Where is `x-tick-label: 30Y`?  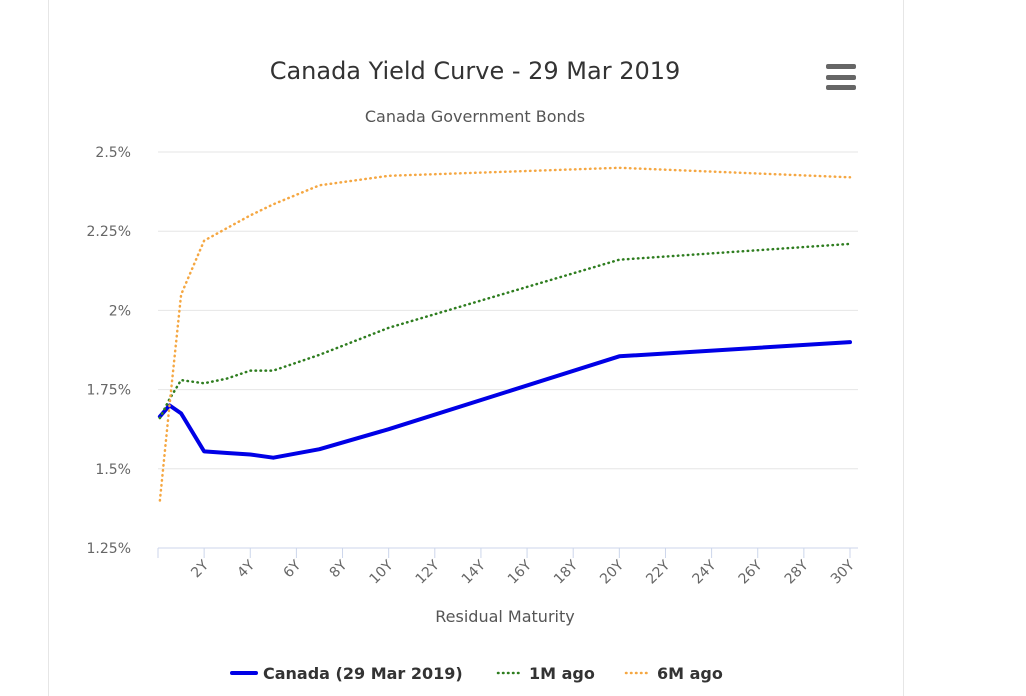
x-tick-label: 30Y is located at coordinates (843, 572).